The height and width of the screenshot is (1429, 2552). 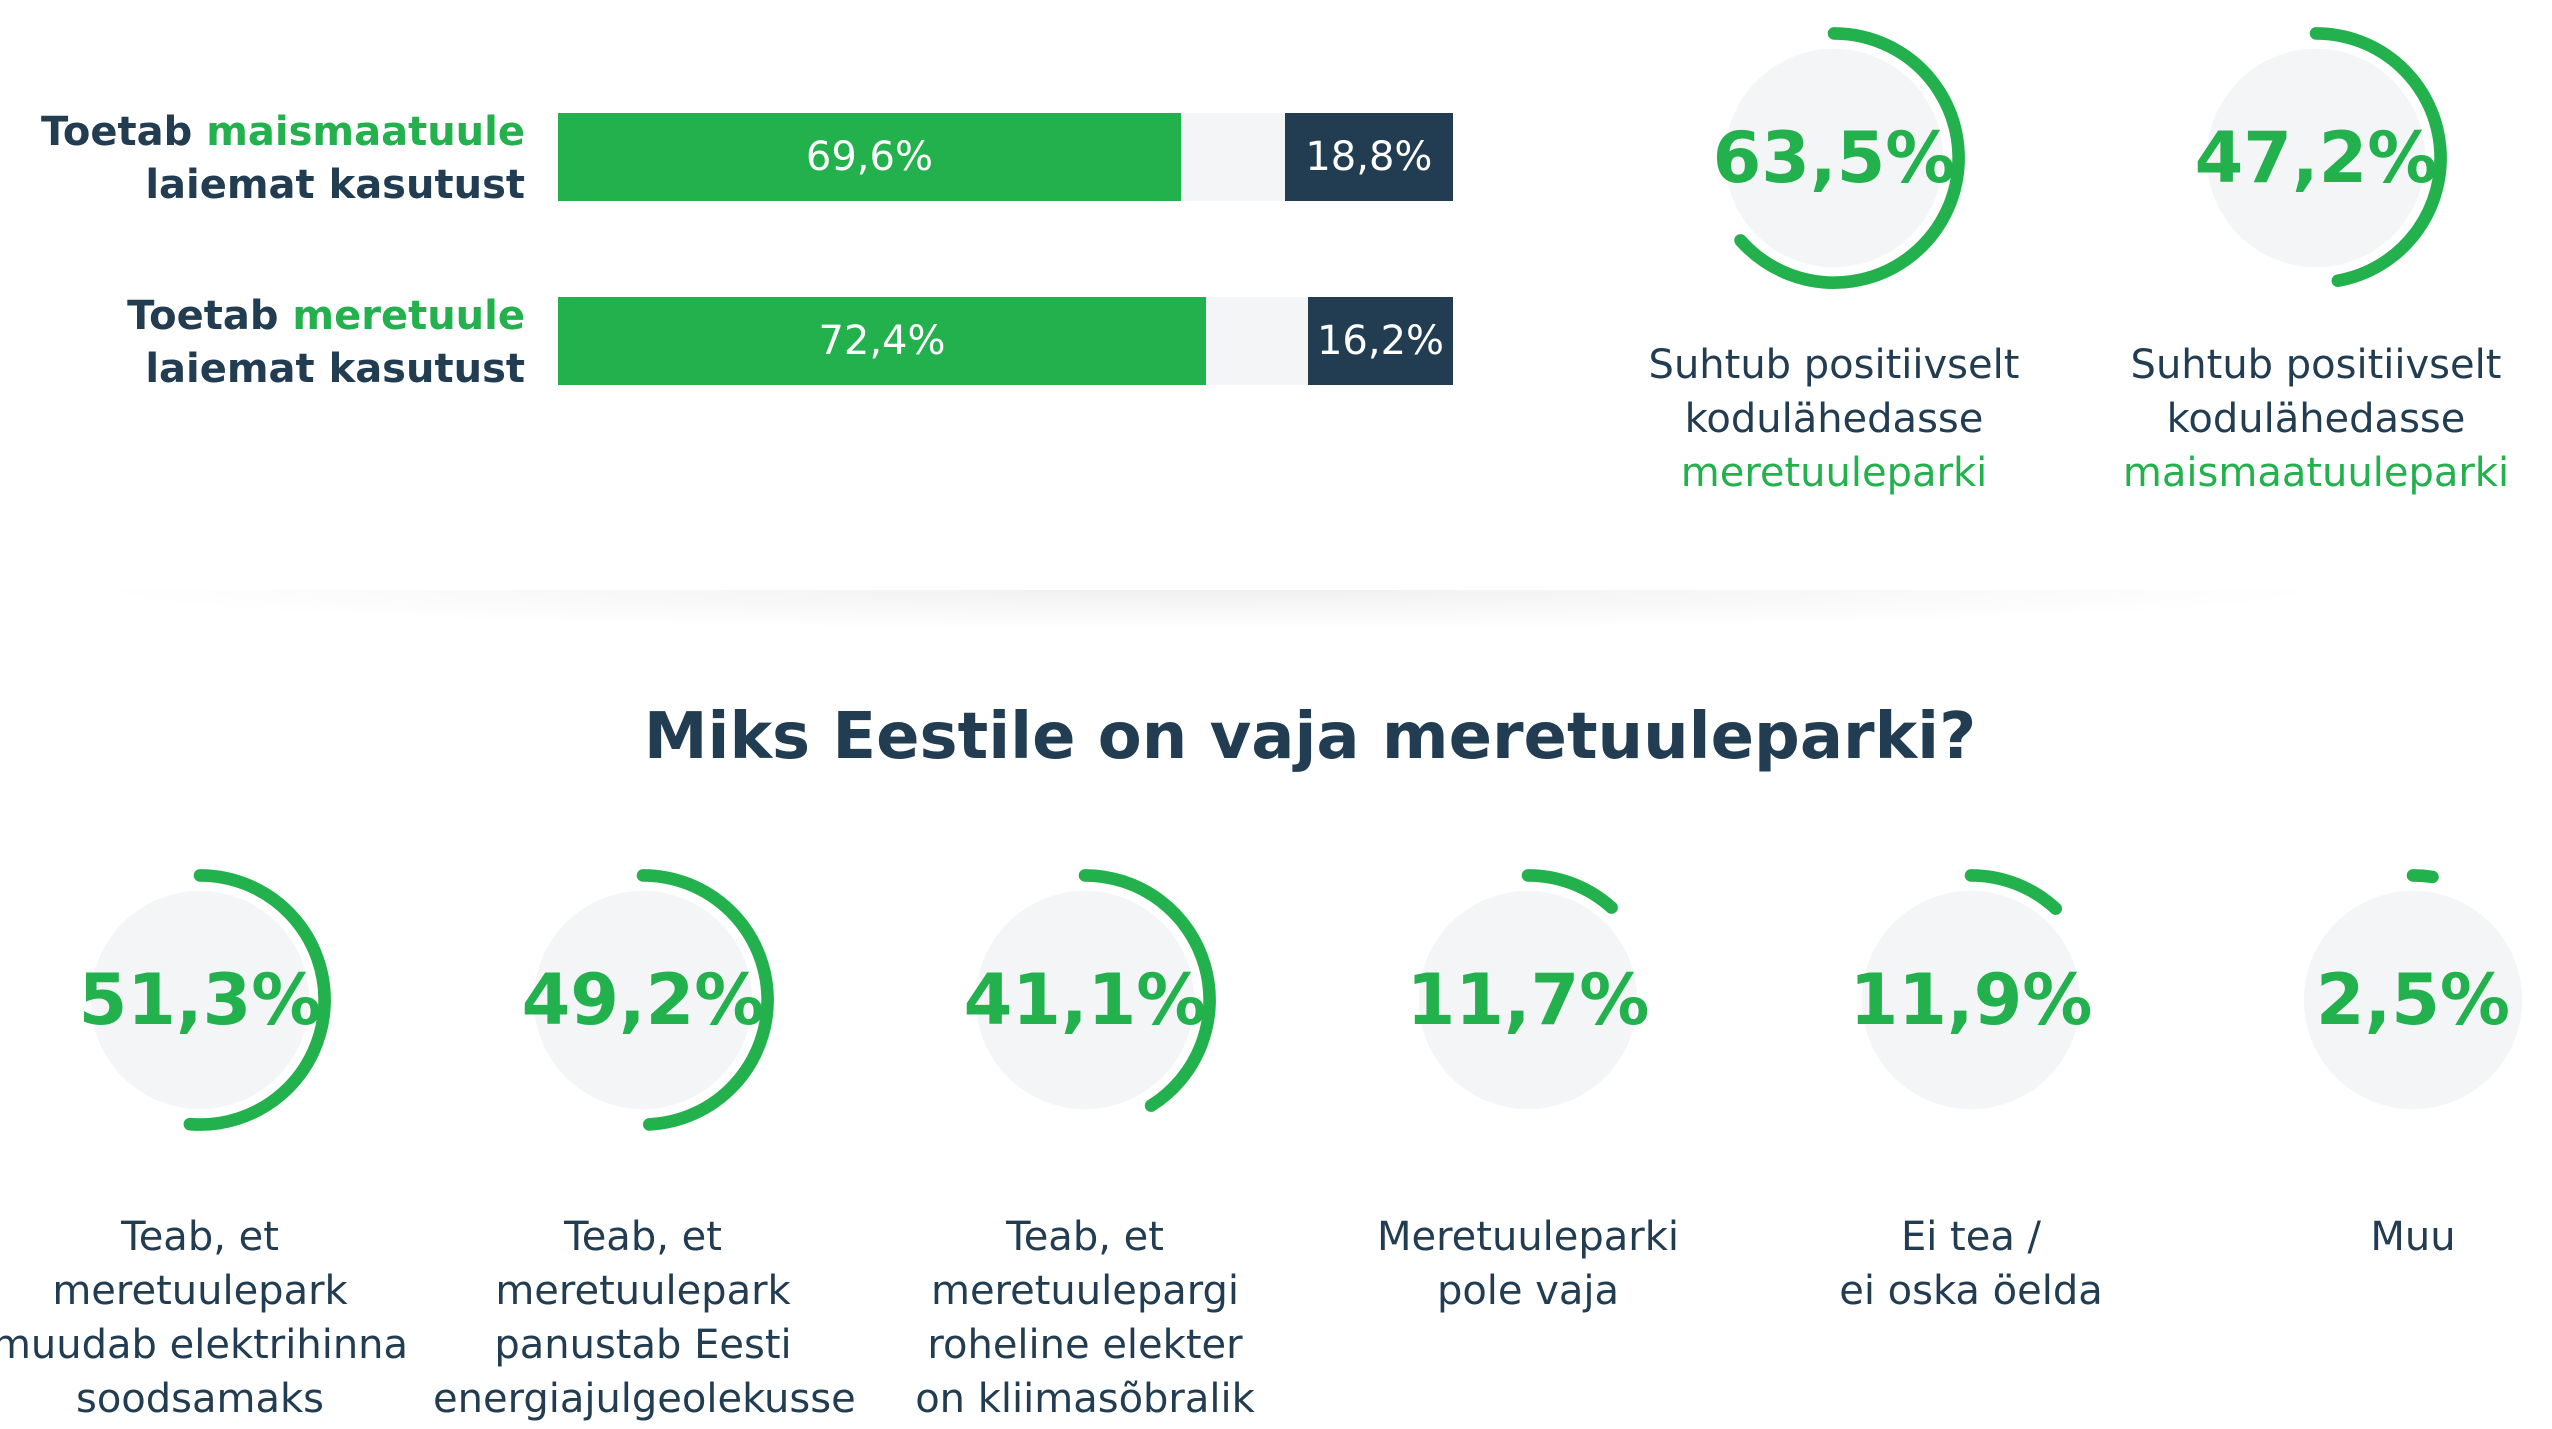 I want to click on donut-reason-1-background, so click(x=200, y=1000).